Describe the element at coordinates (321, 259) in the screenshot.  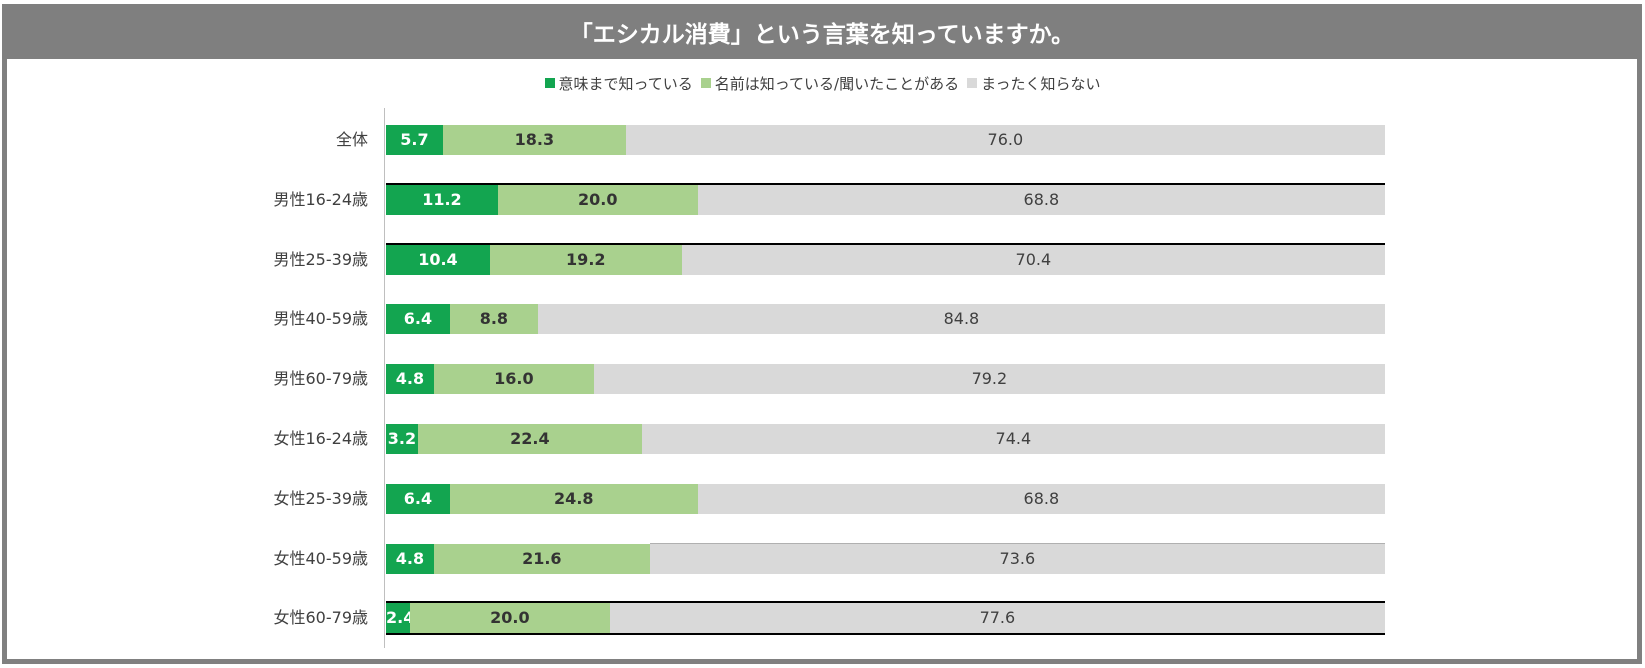
I see `category-label: 男性25-39歳` at that location.